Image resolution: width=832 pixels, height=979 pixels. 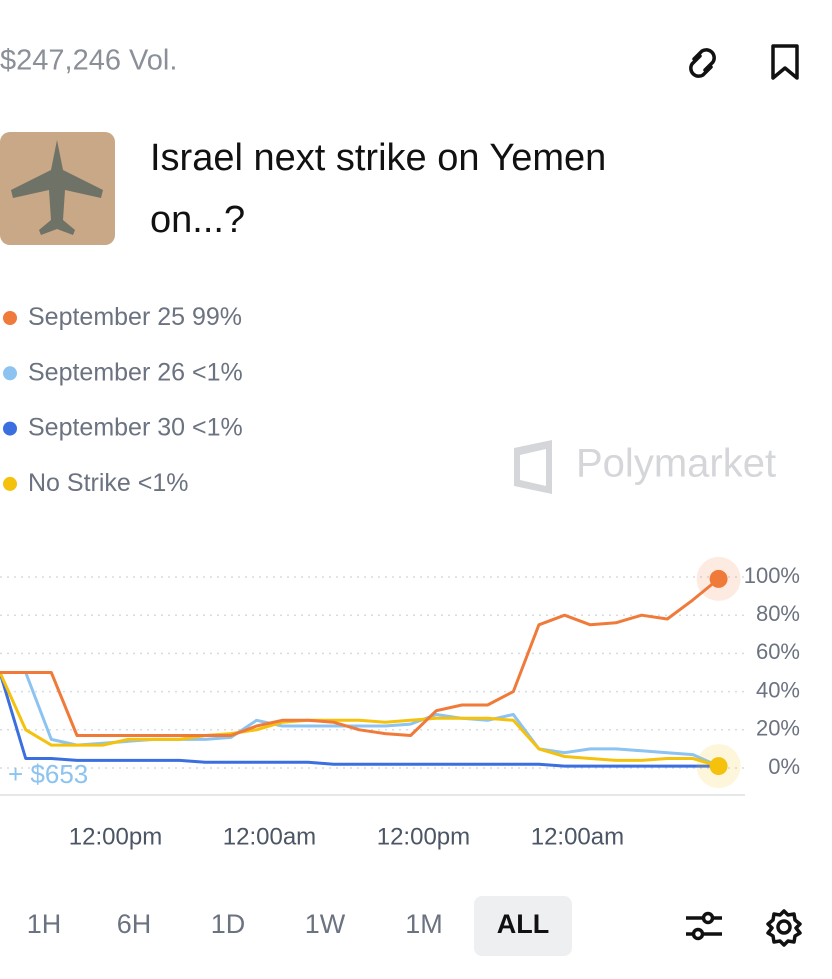 I want to click on y-tick-label: 20%, so click(x=778, y=728).